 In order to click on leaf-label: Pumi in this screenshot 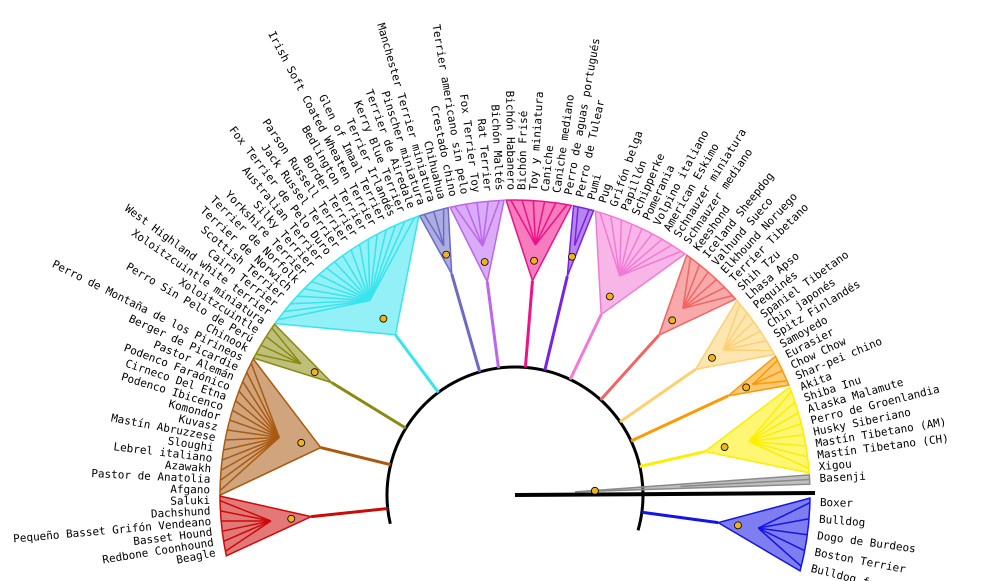, I will do `click(594, 186)`.